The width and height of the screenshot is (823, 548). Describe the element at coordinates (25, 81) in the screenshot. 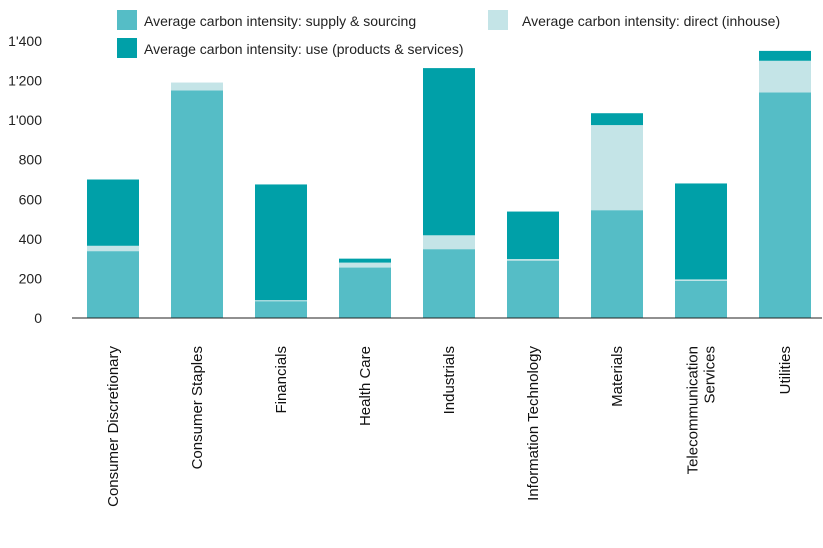

I see `y-tick-label: 1'200` at that location.